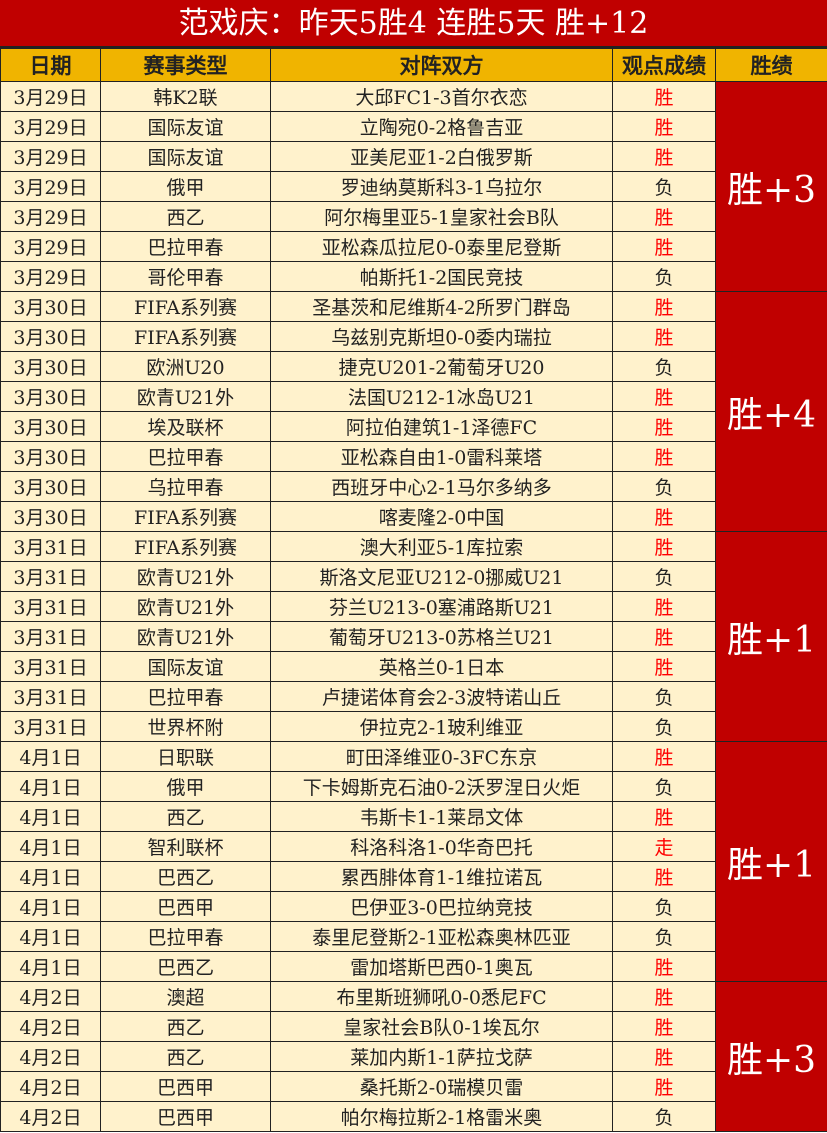  I want to click on day-score-cell: 胜+1, so click(771, 861).